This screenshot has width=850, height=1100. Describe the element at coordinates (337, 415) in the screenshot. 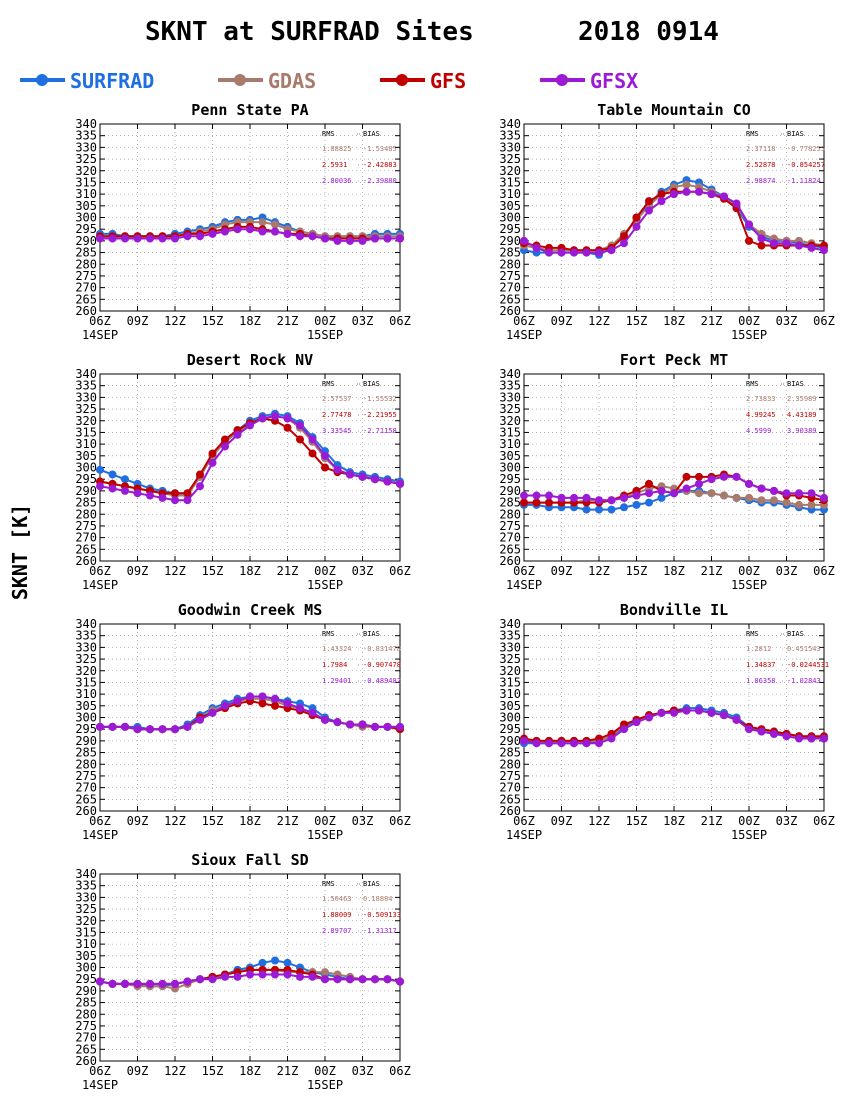

I see `stats-rms-gfs: 2.77478` at that location.